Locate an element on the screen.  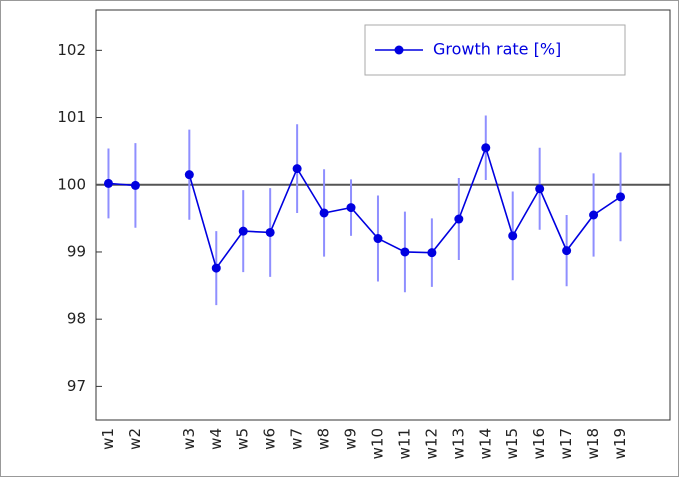
y-tick-label: 98 is located at coordinates (76, 319).